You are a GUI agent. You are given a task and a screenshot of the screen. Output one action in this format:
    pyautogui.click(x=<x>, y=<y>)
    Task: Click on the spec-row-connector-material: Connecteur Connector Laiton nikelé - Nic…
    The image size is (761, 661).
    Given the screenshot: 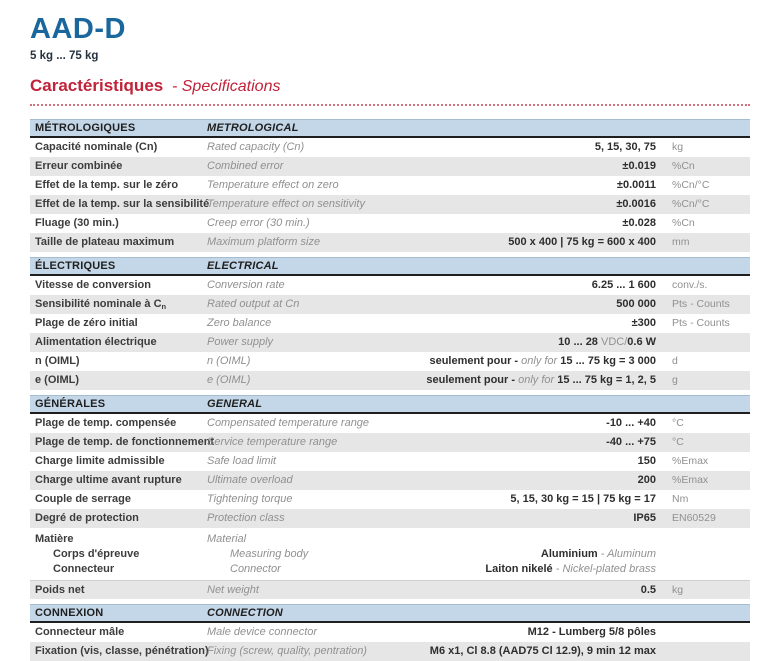 What is the action you would take?
    pyautogui.click(x=390, y=569)
    